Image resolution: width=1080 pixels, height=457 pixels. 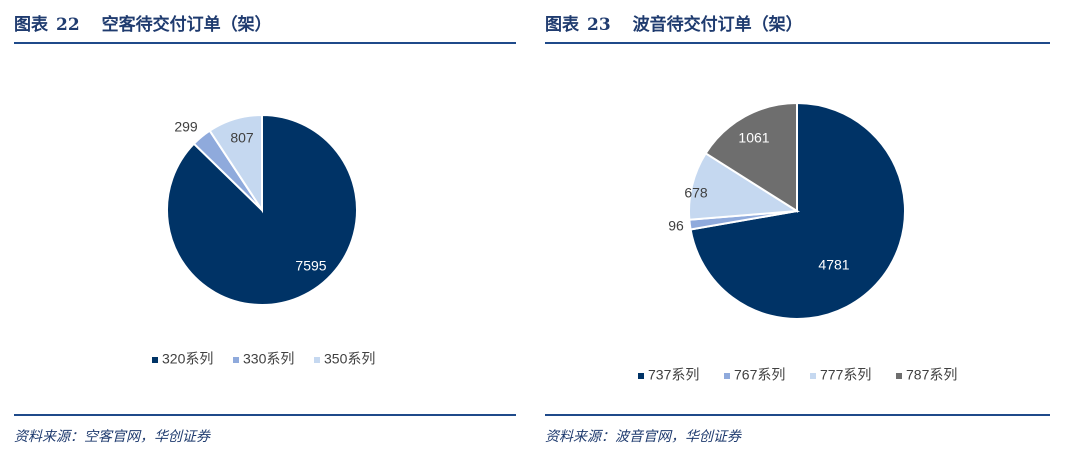 What do you see at coordinates (599, 25) in the screenshot?
I see `figure-number: 23` at bounding box center [599, 25].